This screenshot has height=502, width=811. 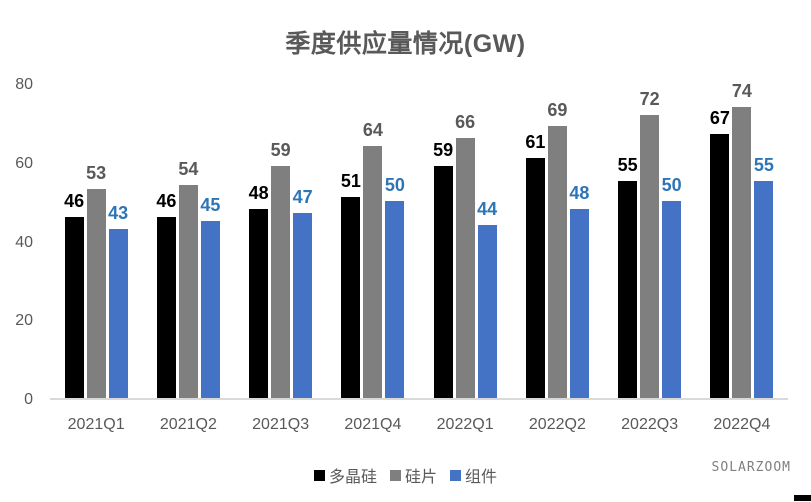 I want to click on bar-group: 46 53 43, so click(x=96, y=241).